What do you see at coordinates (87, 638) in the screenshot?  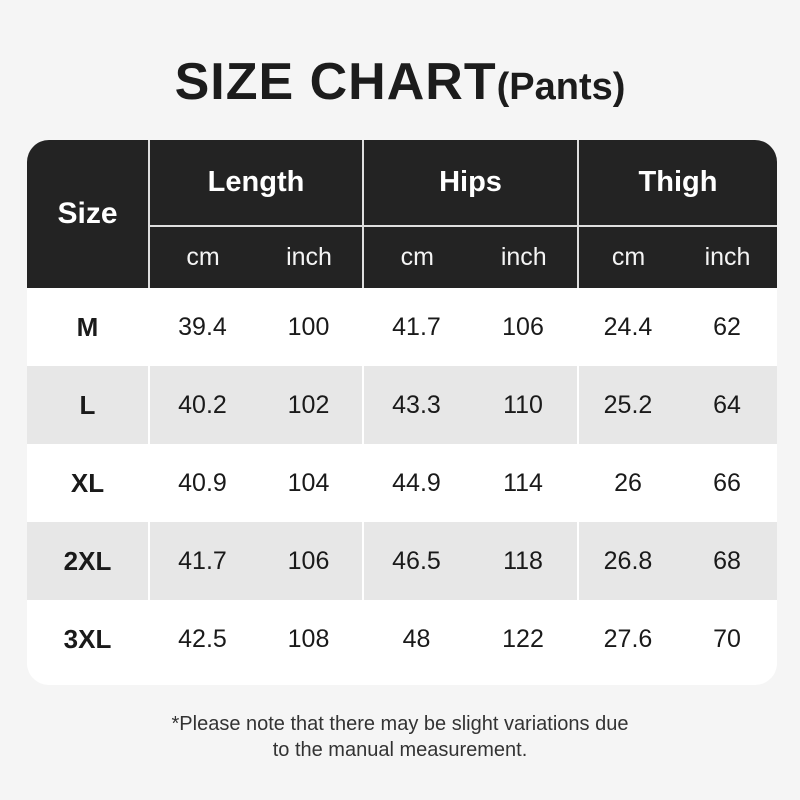 I see `row-size-label: 3XL` at bounding box center [87, 638].